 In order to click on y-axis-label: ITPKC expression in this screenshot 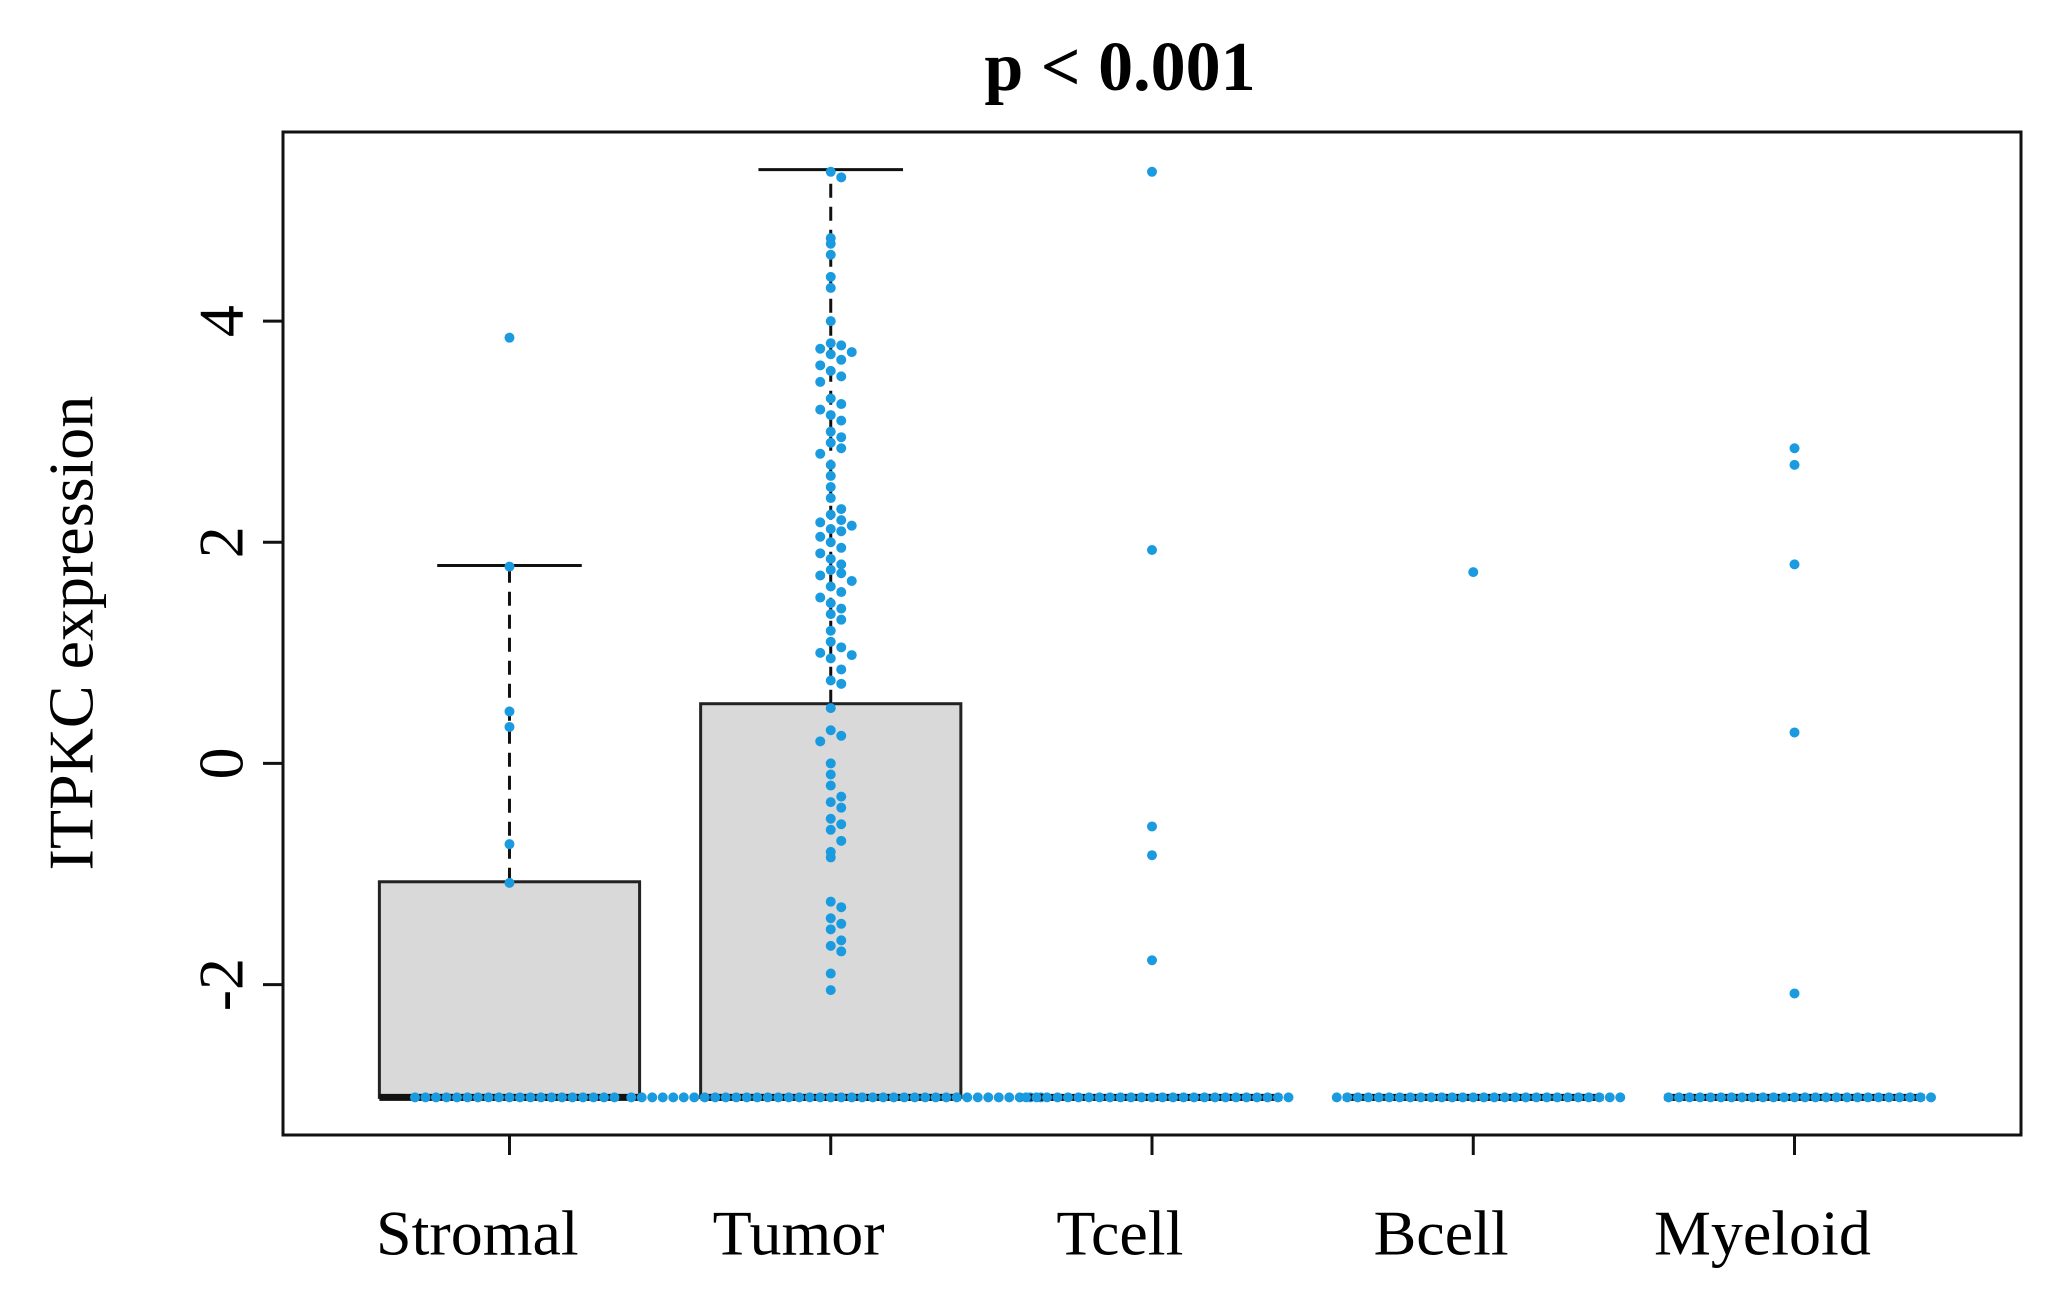, I will do `click(71, 633)`.